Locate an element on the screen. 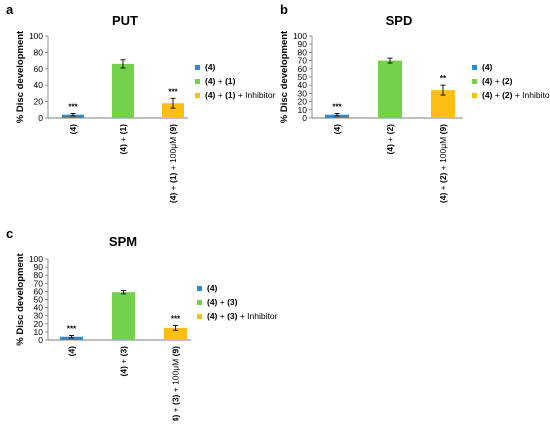  panel-a-ytick-label: 40 is located at coordinates (39, 85).